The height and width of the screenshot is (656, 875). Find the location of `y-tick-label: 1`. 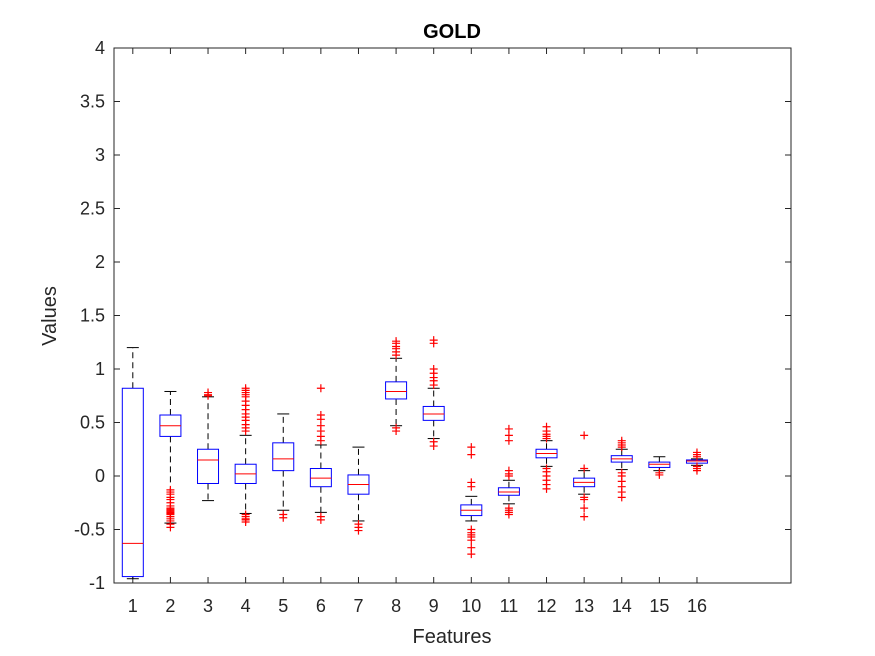

y-tick-label: 1 is located at coordinates (100, 369).